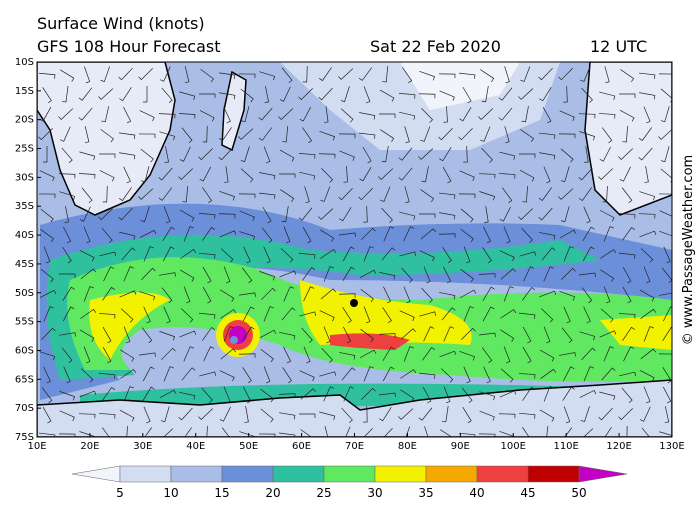 This screenshot has height=529, width=700. I want to click on date: Sat 22 Feb 2020, so click(435, 46).